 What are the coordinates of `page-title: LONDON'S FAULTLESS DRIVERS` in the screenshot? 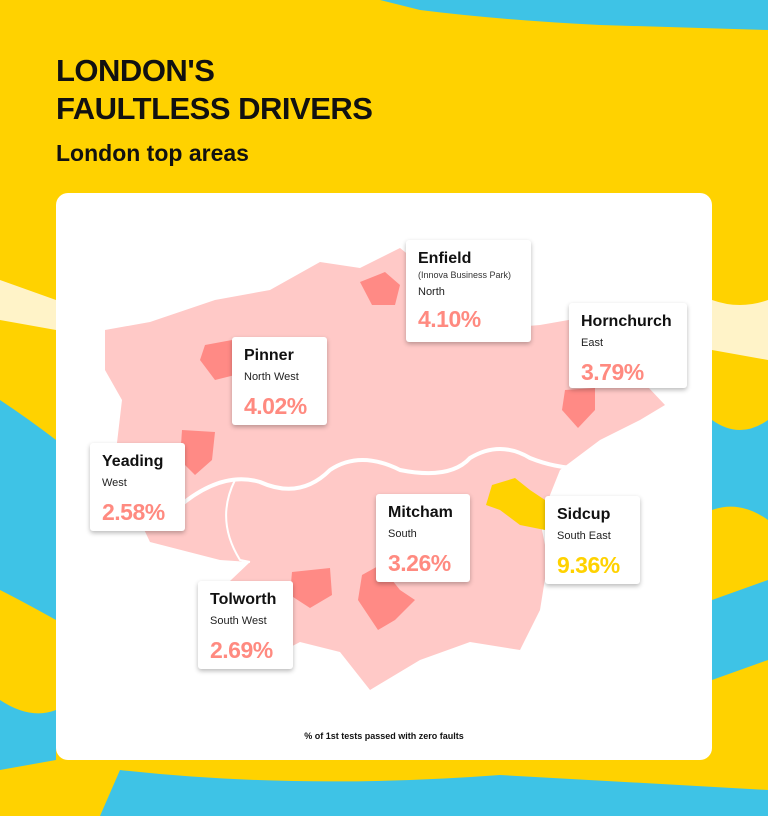 It's located at (214, 90).